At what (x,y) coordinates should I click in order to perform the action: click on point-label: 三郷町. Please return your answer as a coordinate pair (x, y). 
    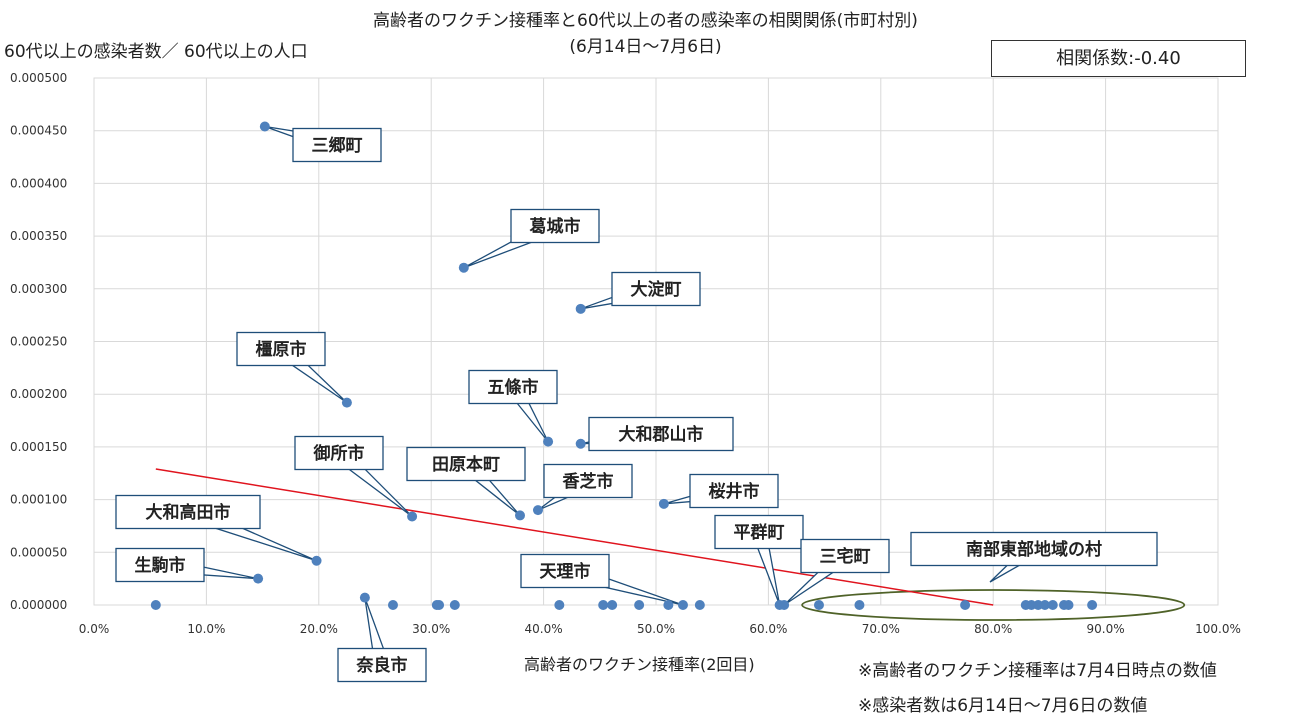
    Looking at the image, I should click on (337, 145).